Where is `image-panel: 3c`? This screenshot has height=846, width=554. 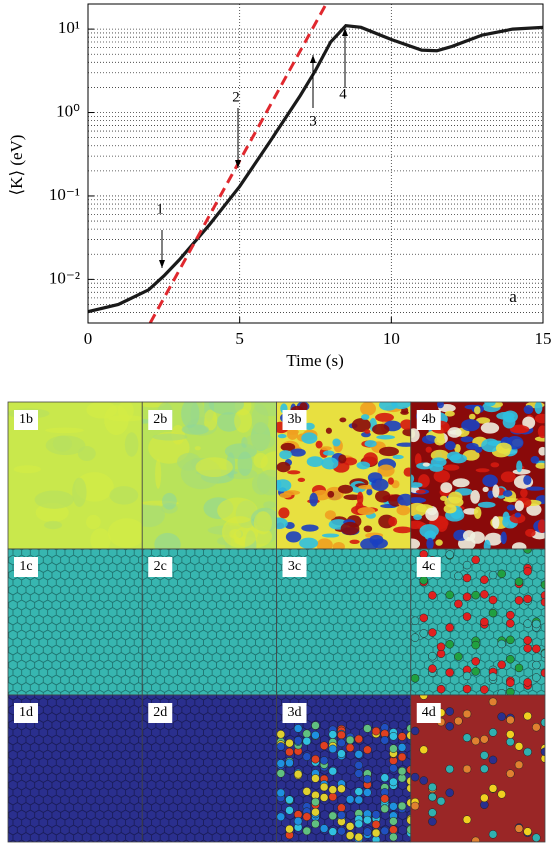 image-panel: 3c is located at coordinates (344, 622).